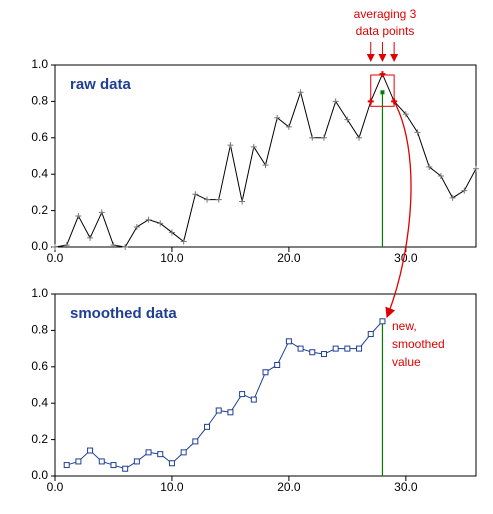  I want to click on annotation: new,, so click(404, 326).